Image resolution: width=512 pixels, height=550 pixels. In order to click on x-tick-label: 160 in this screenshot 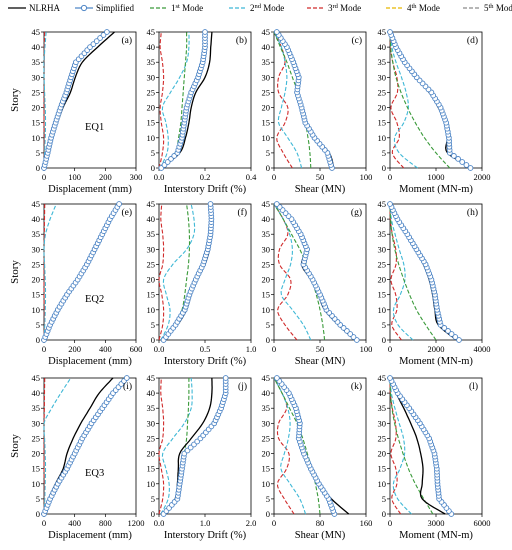, I will do `click(366, 523)`.